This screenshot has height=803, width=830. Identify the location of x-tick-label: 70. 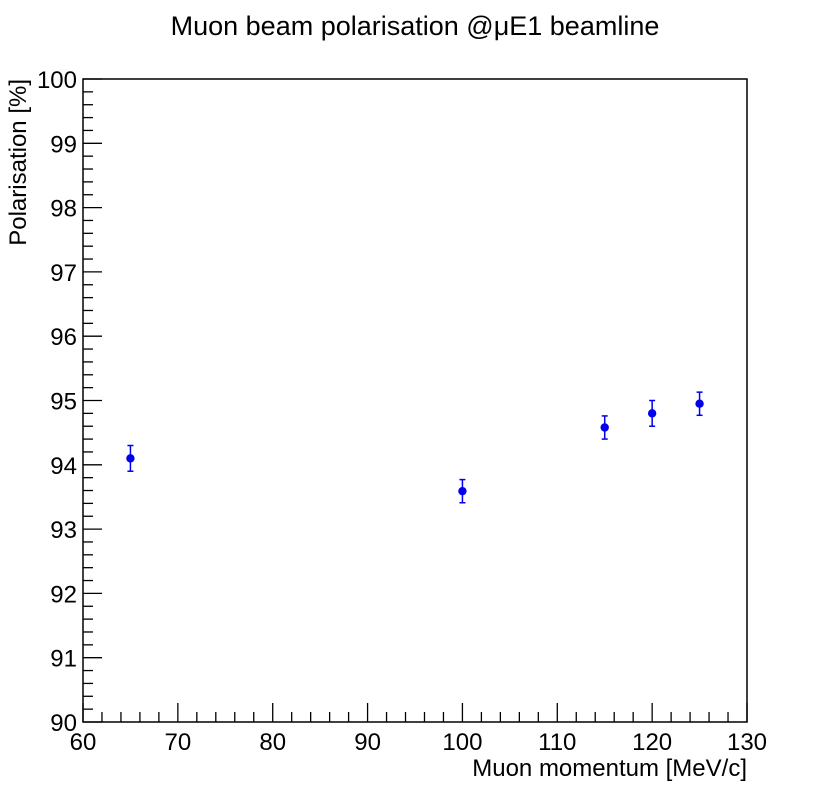
(178, 742).